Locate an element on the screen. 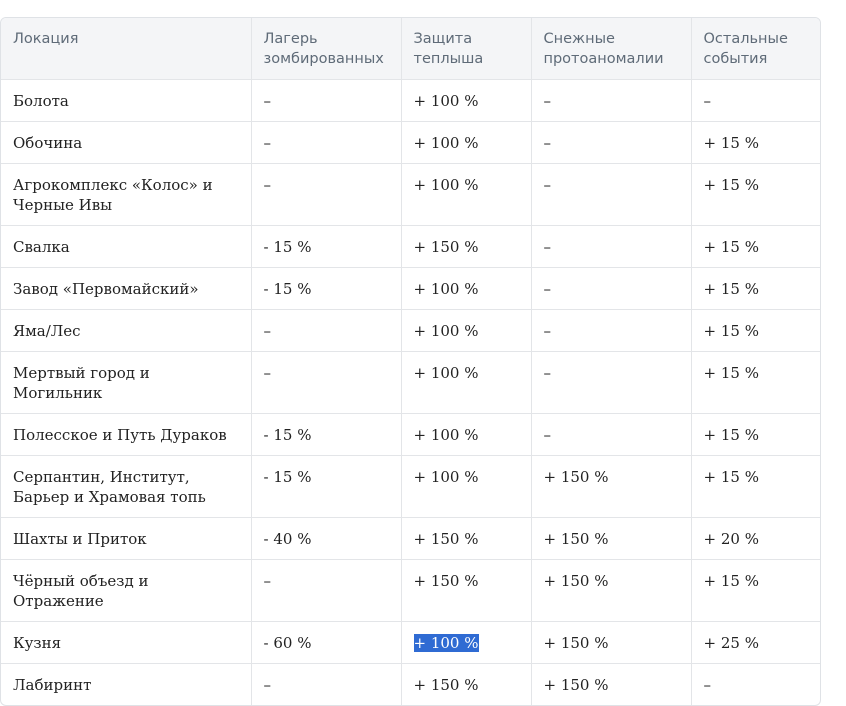 This screenshot has height=706, width=846. cell-text: Мертвый город и Могильник is located at coordinates (81, 383).